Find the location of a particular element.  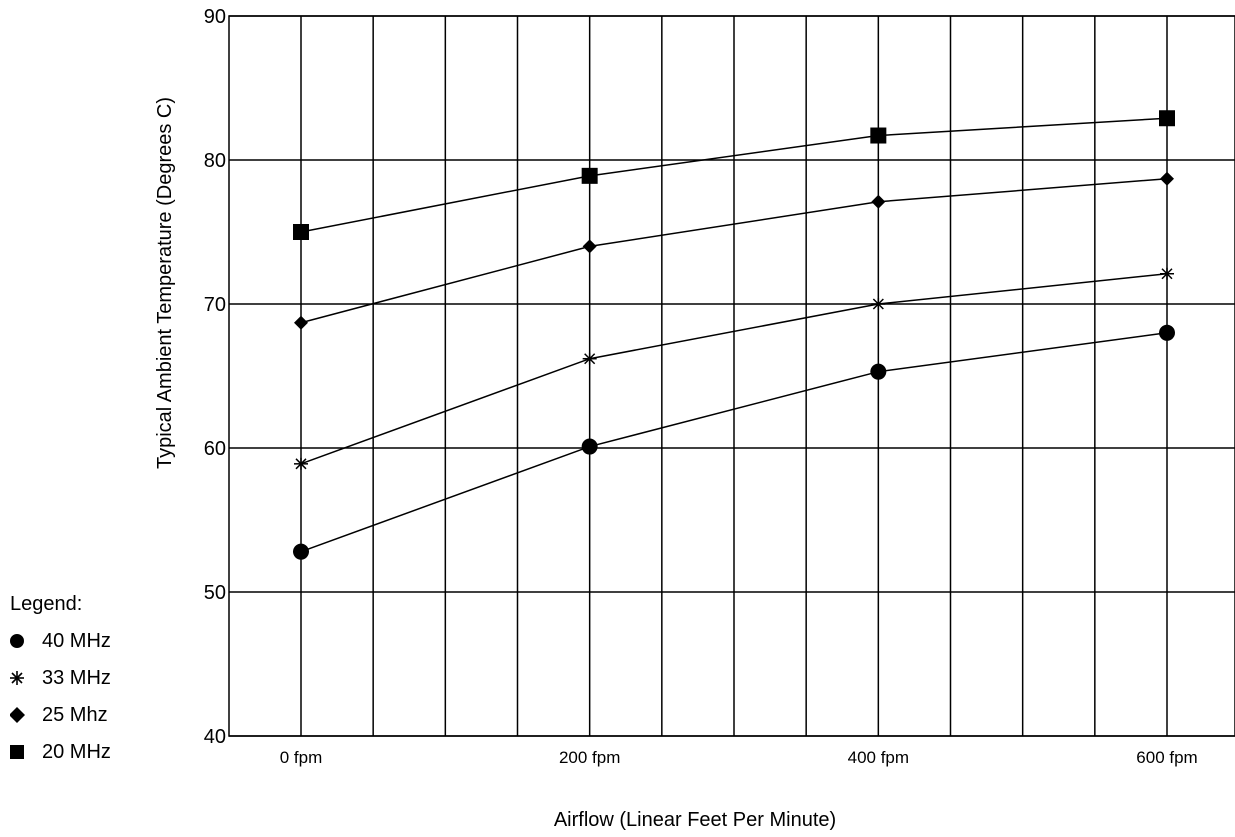

square-marker-icon is located at coordinates (25, 752).